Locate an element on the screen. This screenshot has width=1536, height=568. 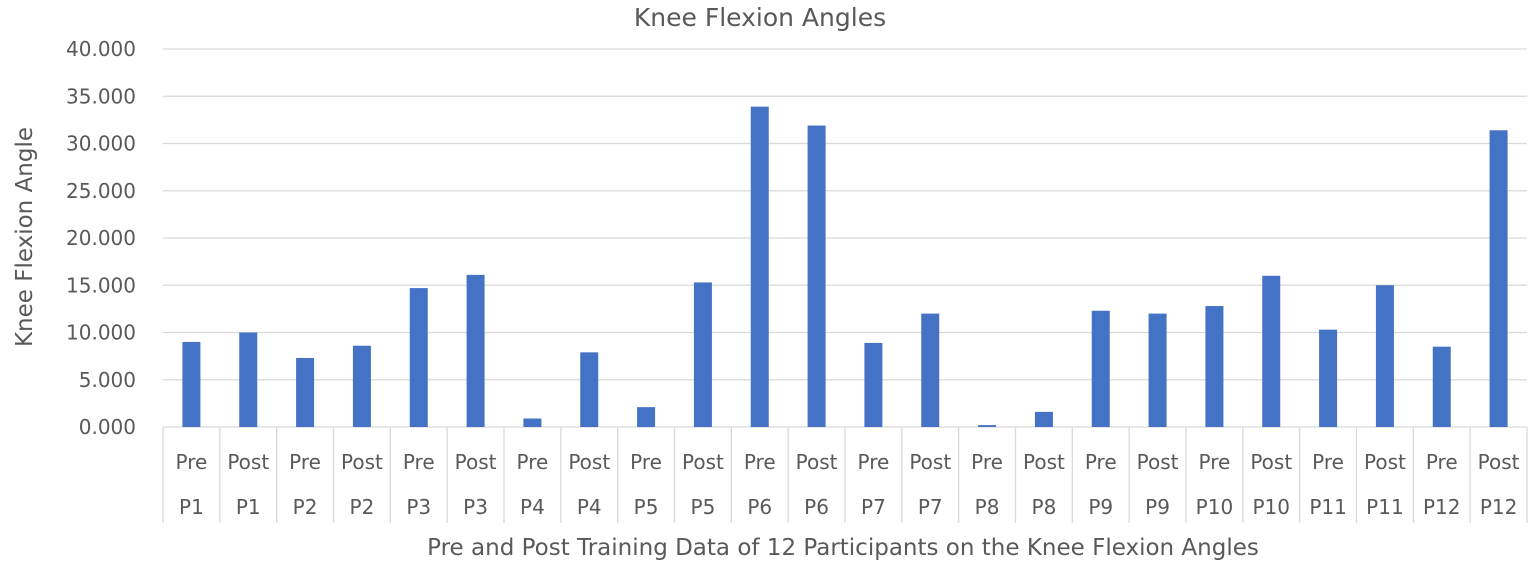
y-tick-label: 25.000 is located at coordinates (101, 191).